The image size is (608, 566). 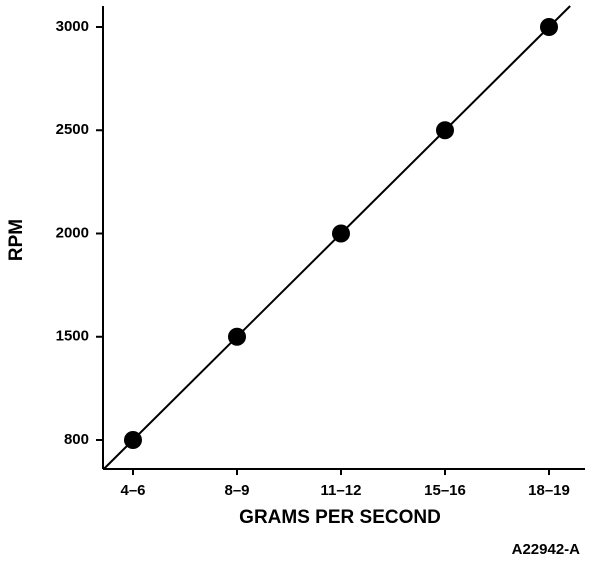 What do you see at coordinates (236, 490) in the screenshot?
I see `x-tick-label: 8–9` at bounding box center [236, 490].